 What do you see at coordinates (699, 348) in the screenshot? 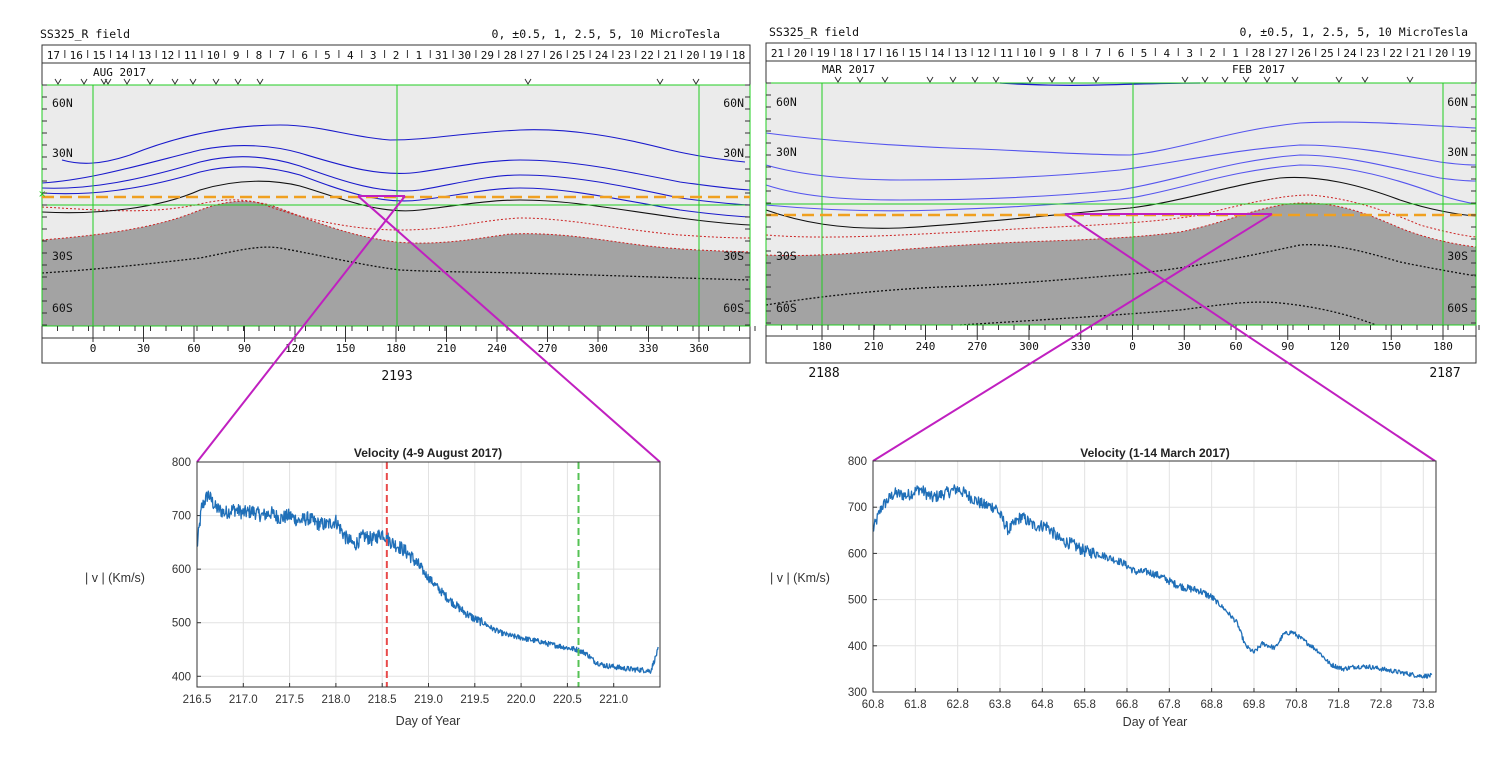
I see `lon-tick-label: 360` at bounding box center [699, 348].